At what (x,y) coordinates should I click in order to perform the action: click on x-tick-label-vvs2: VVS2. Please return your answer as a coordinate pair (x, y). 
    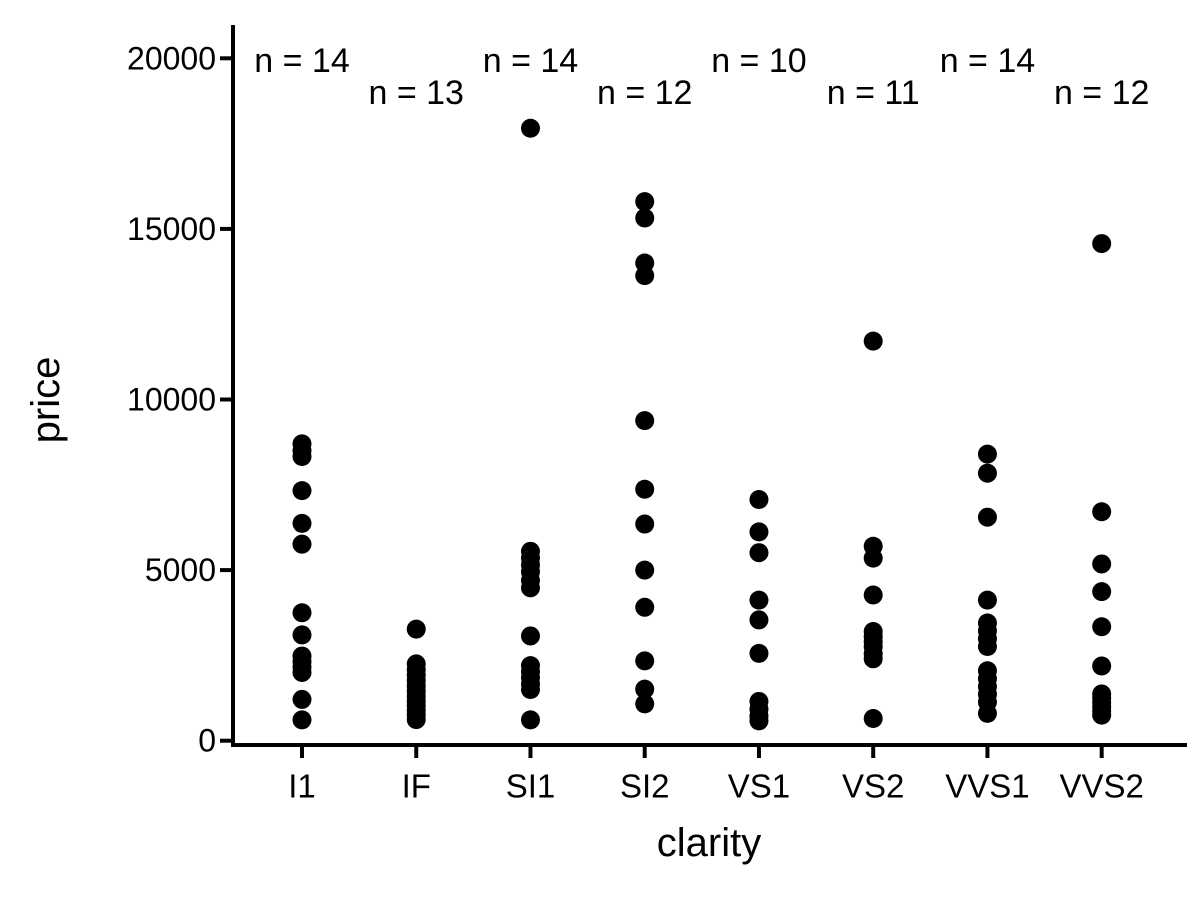
    Looking at the image, I should click on (1101, 786).